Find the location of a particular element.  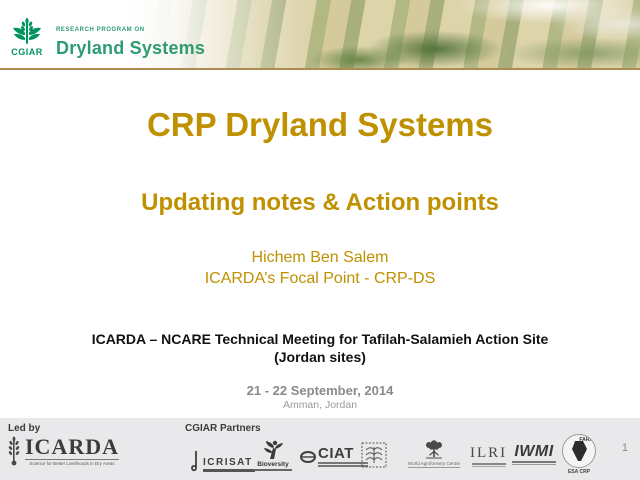

gold-divider is located at coordinates (320, 69).